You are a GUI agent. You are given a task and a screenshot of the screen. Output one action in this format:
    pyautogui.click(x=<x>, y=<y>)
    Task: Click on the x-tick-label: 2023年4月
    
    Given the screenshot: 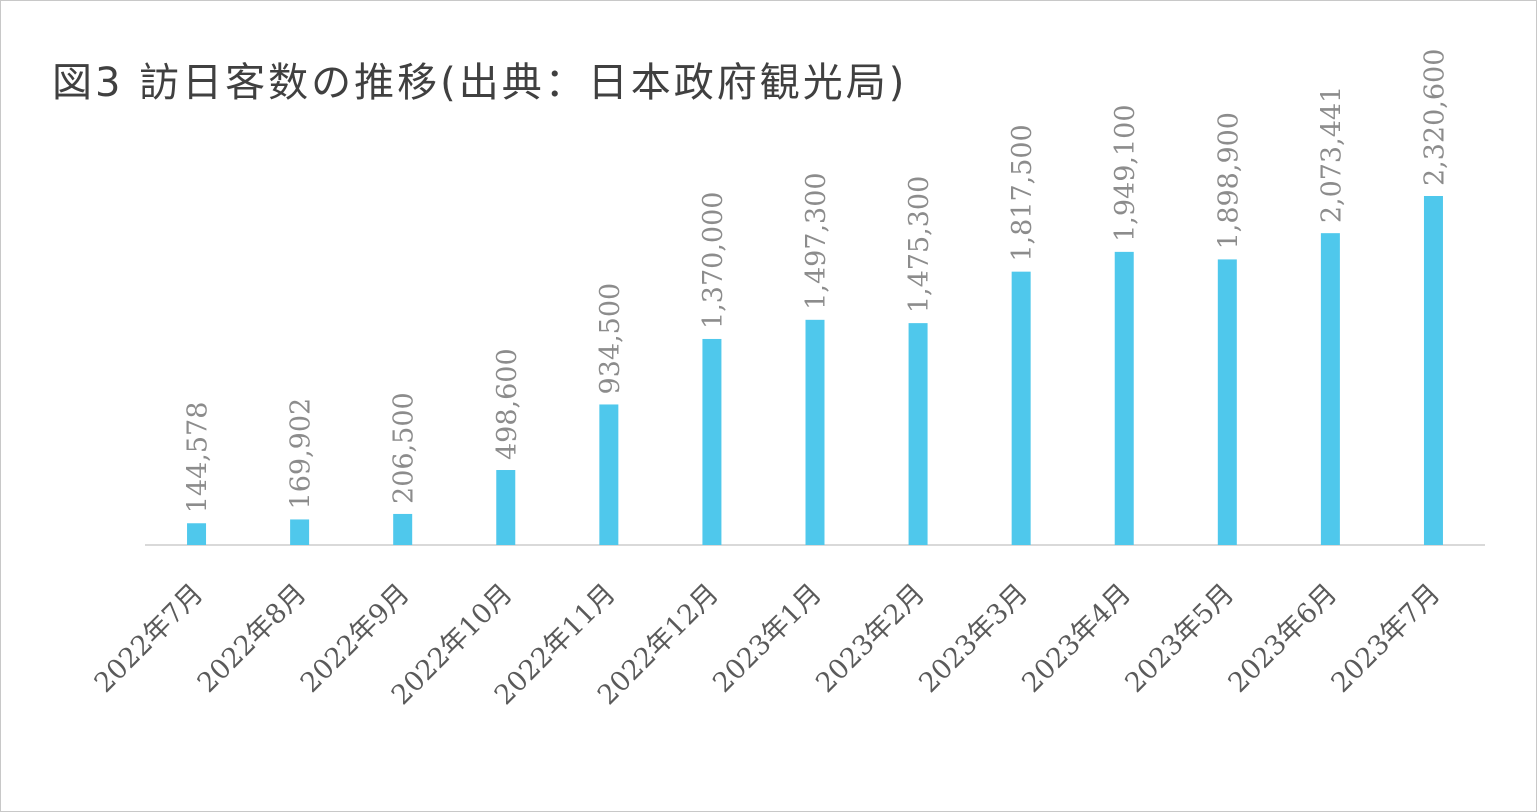 What is the action you would take?
    pyautogui.click(x=1076, y=638)
    